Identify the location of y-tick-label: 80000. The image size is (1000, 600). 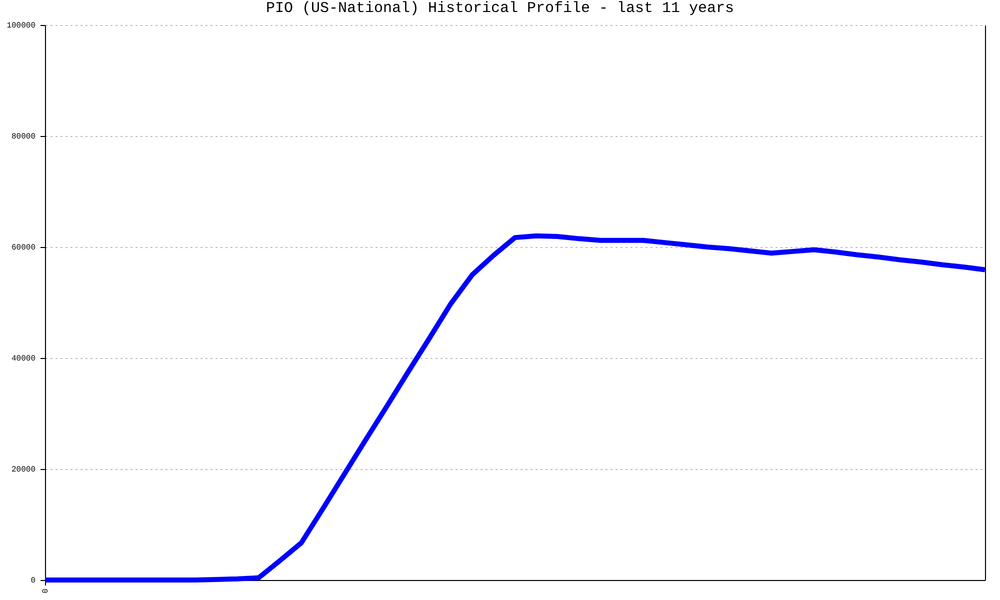
(23, 137).